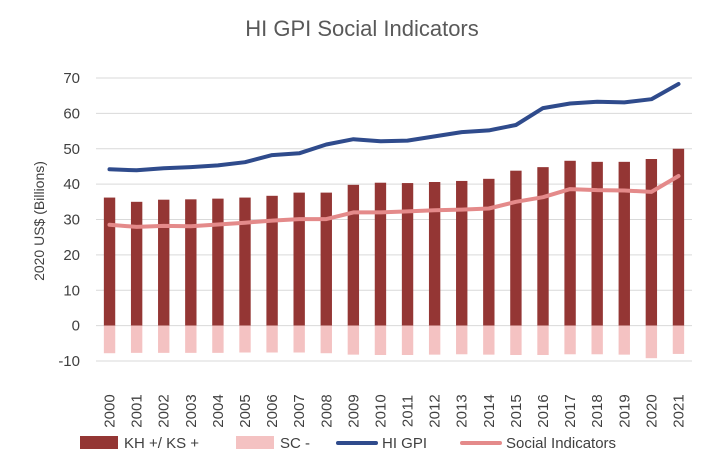 The image size is (714, 474). I want to click on y-tick-label: 60, so click(71, 113).